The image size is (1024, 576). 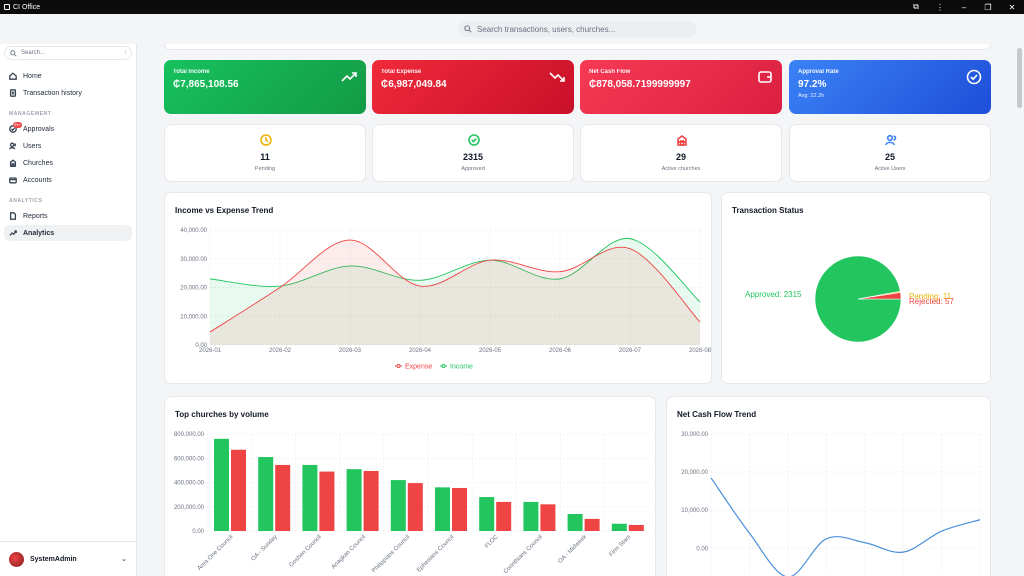 What do you see at coordinates (523, 554) in the screenshot?
I see `x-tick-label: Corinthians Council` at bounding box center [523, 554].